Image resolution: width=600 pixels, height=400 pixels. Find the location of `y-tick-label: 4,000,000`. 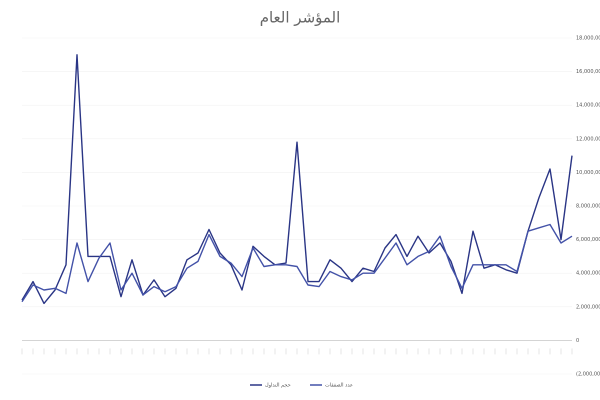

y-tick-label: 4,000,000 is located at coordinates (588, 274).